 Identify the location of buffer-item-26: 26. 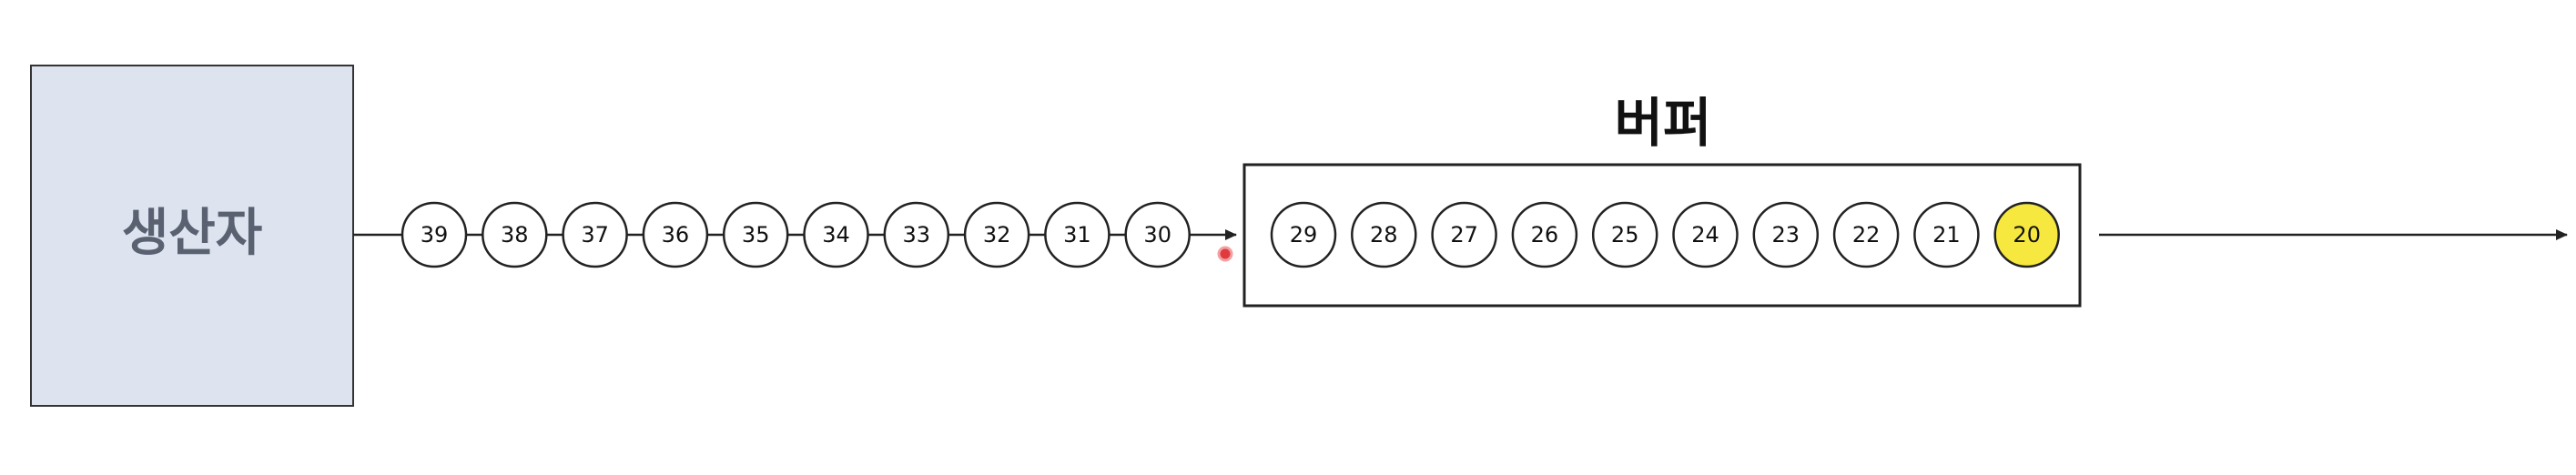
(1544, 235).